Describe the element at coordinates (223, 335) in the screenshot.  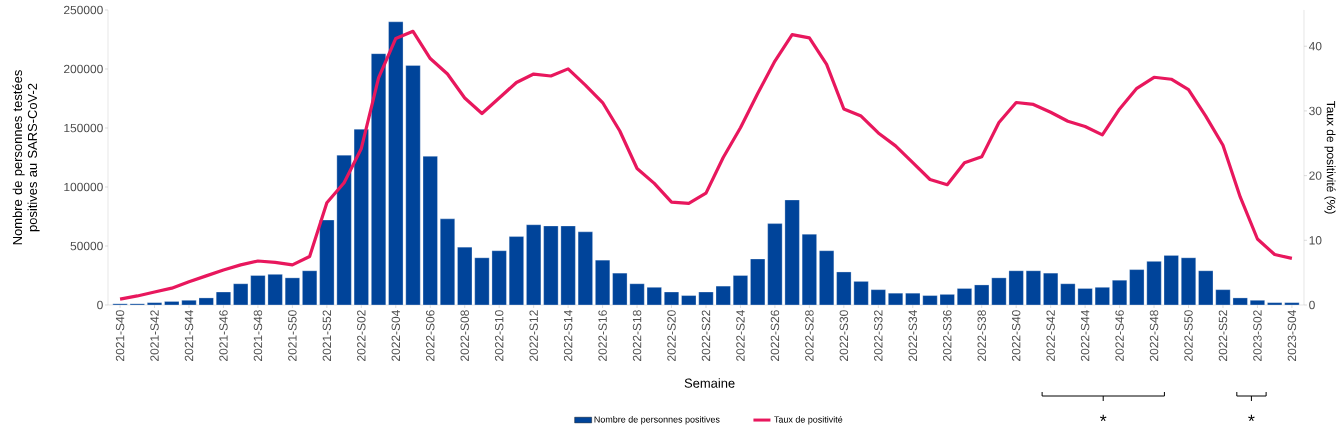
I see `x-tick-label: 2021-S46` at that location.